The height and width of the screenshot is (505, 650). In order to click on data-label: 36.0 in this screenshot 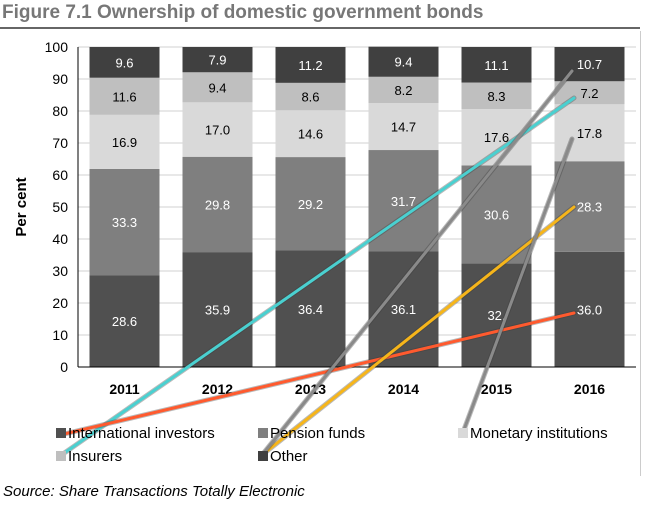, I will do `click(589, 309)`.